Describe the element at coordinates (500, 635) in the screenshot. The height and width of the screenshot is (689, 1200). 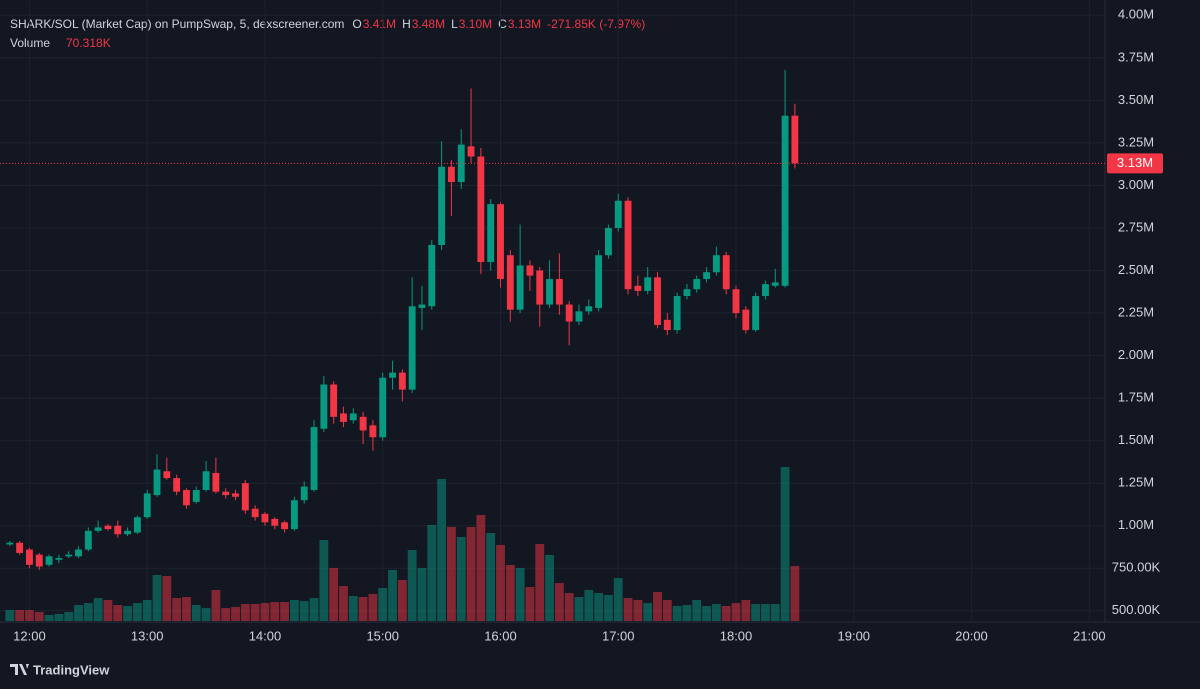
I see `x-tick-label: 16:00` at that location.